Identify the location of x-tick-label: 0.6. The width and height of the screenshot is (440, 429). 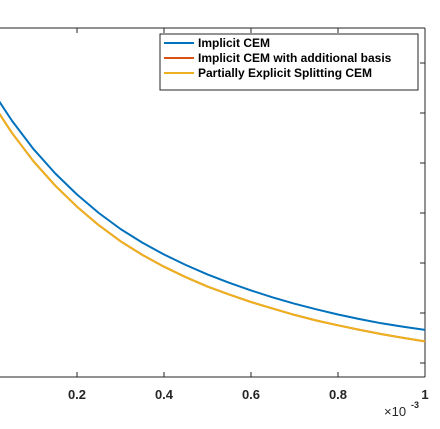
(251, 394).